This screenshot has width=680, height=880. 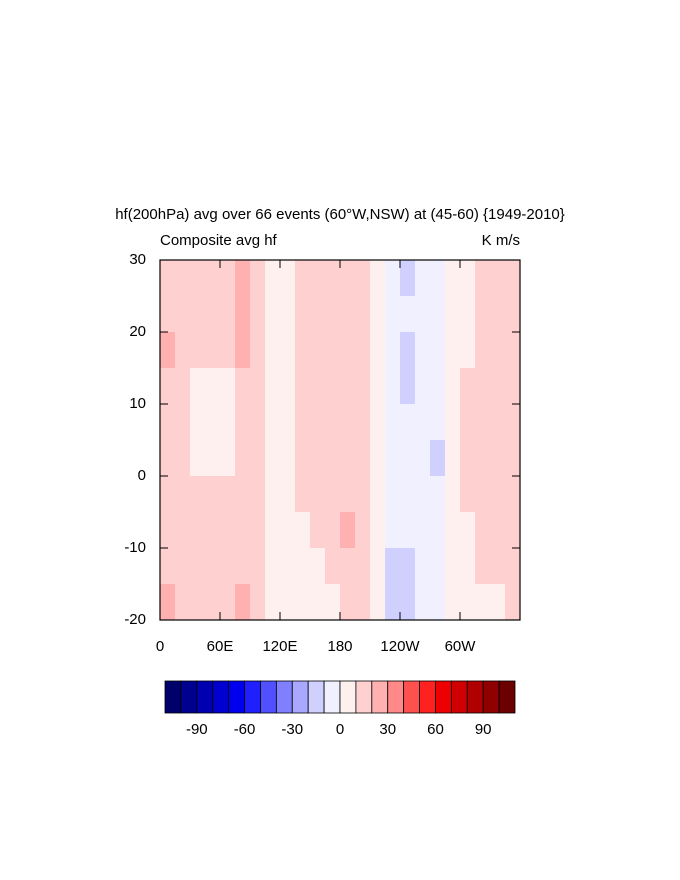 I want to click on colorbar-label: -60, so click(x=245, y=729).